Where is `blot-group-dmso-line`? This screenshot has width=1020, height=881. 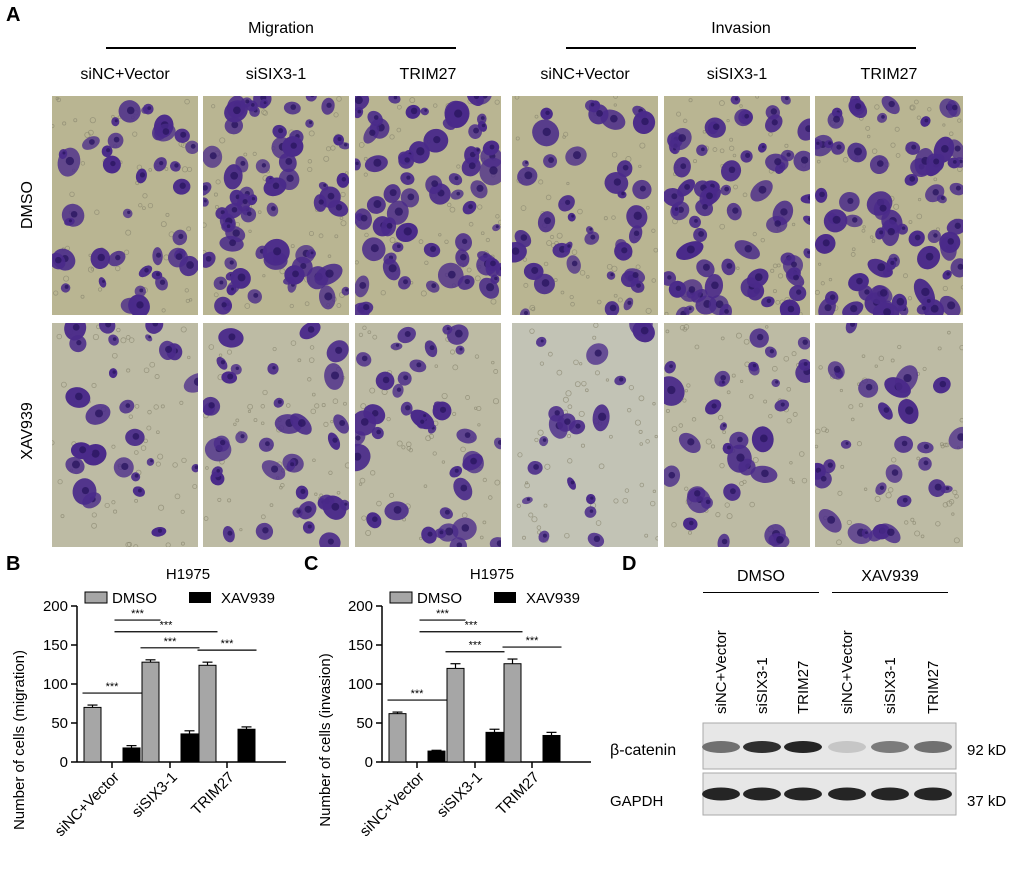 blot-group-dmso-line is located at coordinates (761, 593).